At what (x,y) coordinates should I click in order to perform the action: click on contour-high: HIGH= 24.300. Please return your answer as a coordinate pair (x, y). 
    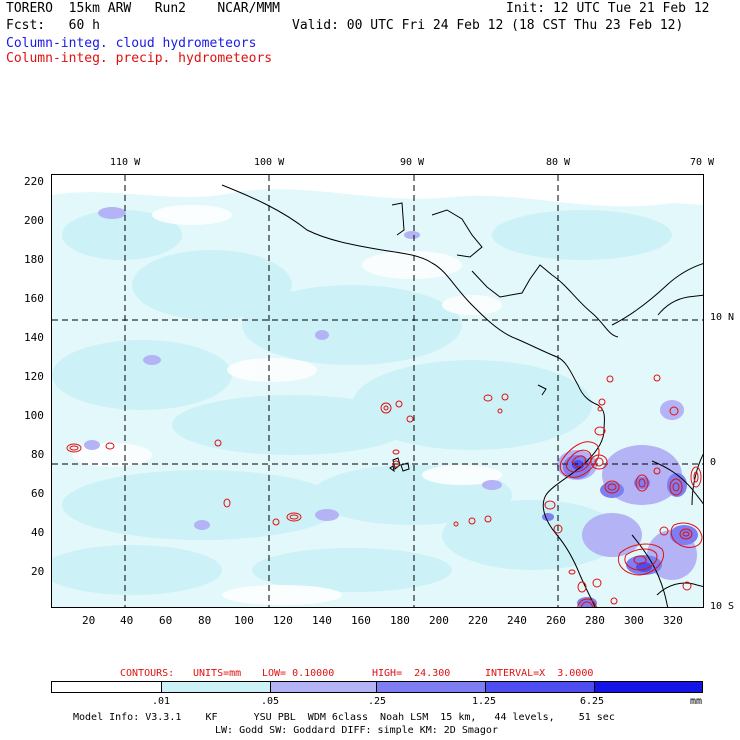
    Looking at the image, I should click on (411, 673).